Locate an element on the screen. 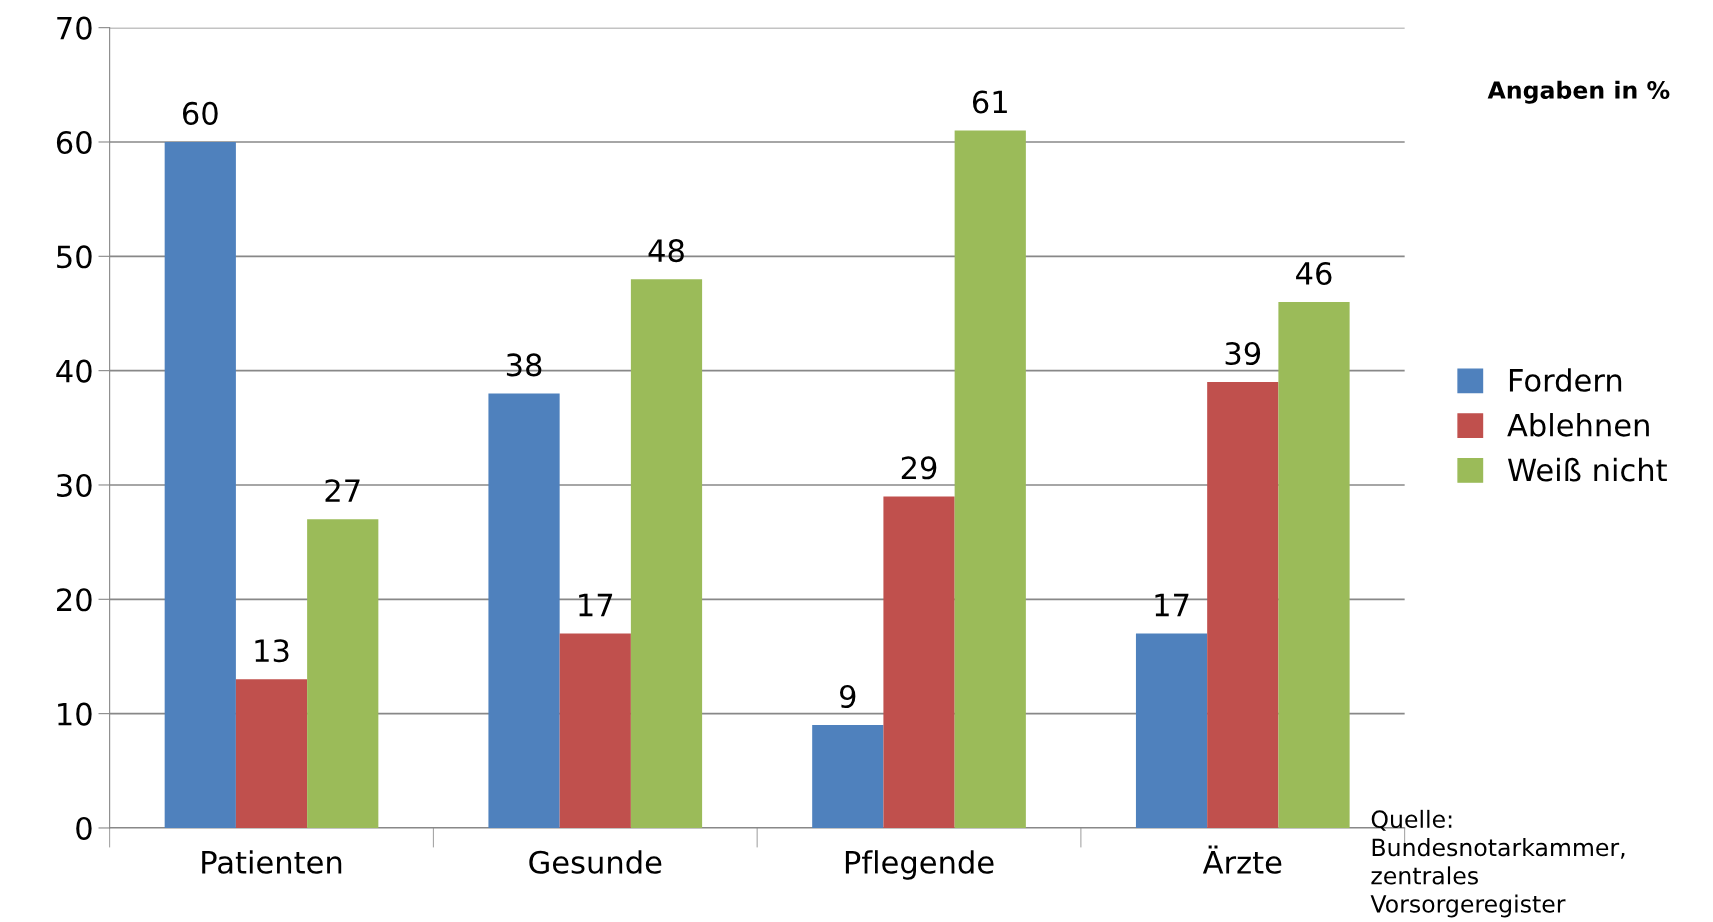 Image resolution: width=1713 pixels, height=922 pixels. data-label: 39 is located at coordinates (1243, 353).